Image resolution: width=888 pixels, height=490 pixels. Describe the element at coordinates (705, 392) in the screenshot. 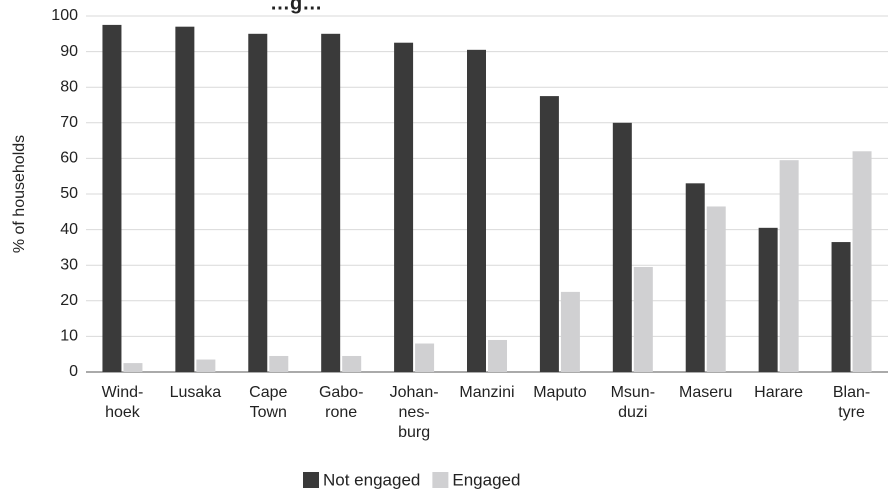

I see `x-category-label: Maseru` at that location.